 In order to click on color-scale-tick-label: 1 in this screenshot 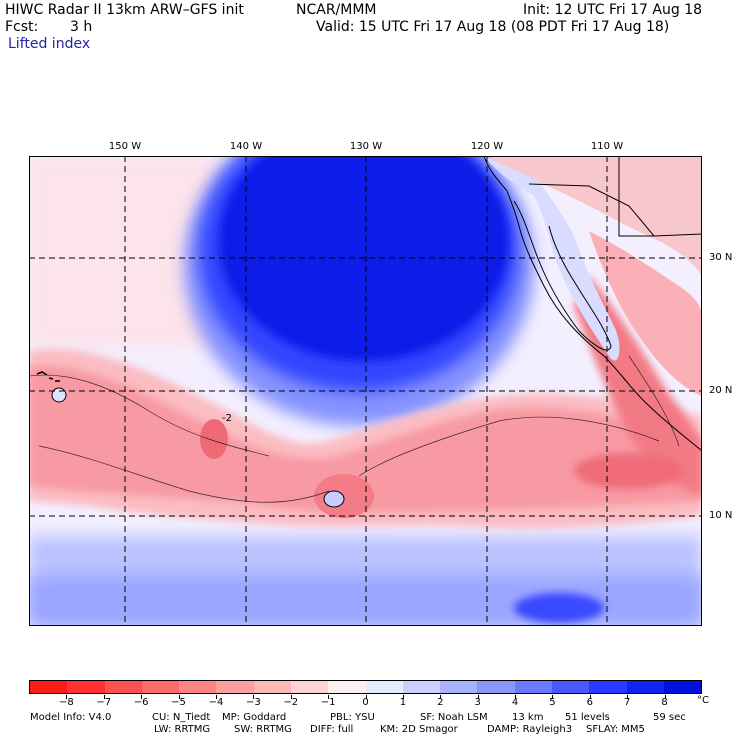, I will do `click(403, 702)`.